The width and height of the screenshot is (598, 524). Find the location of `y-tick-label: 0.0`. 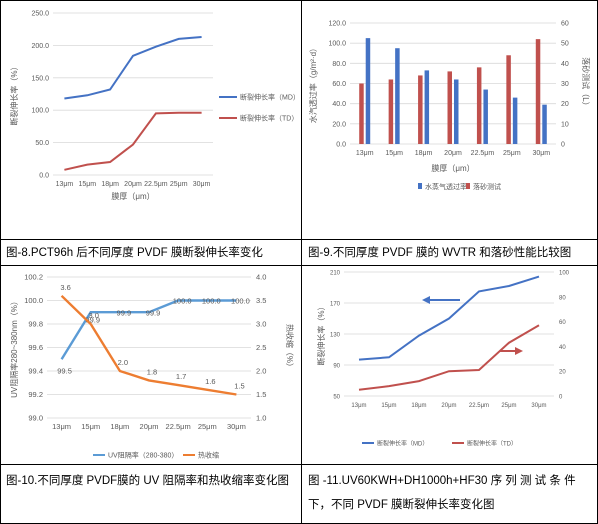

y-tick-label: 0.0 is located at coordinates (341, 145).